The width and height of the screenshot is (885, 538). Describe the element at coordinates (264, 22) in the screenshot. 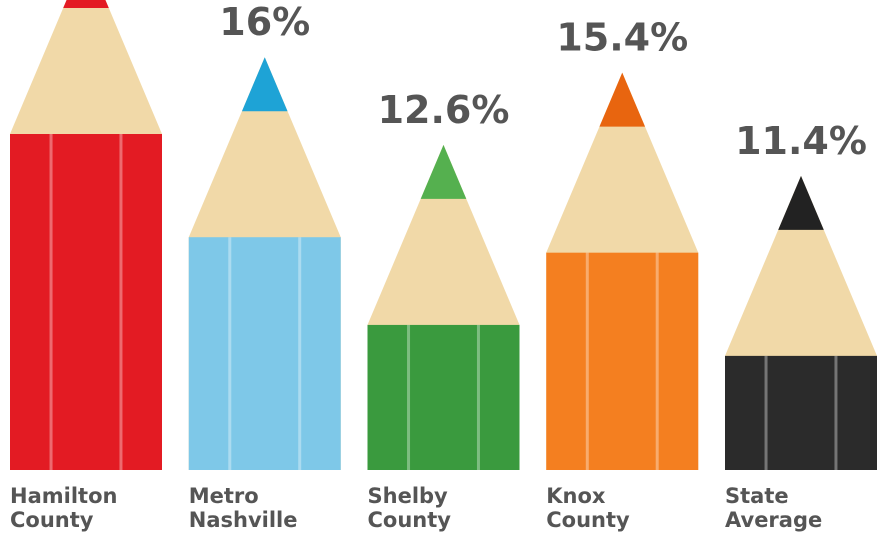

I see `value-label: 16%` at that location.